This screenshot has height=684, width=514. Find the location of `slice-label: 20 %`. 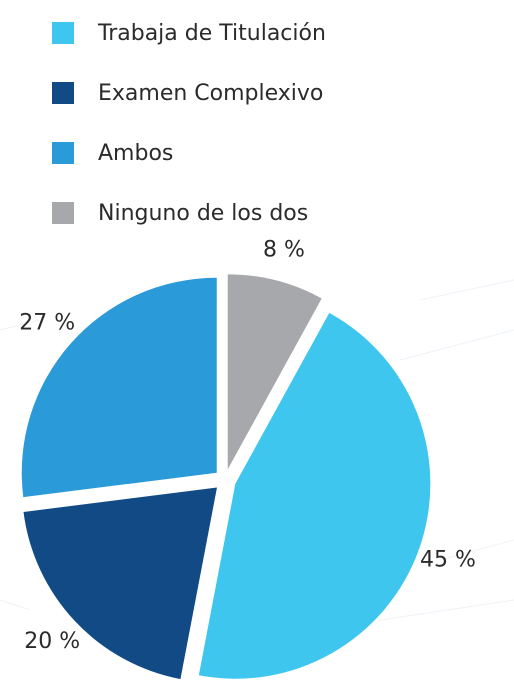

slice-label: 20 % is located at coordinates (52, 641).